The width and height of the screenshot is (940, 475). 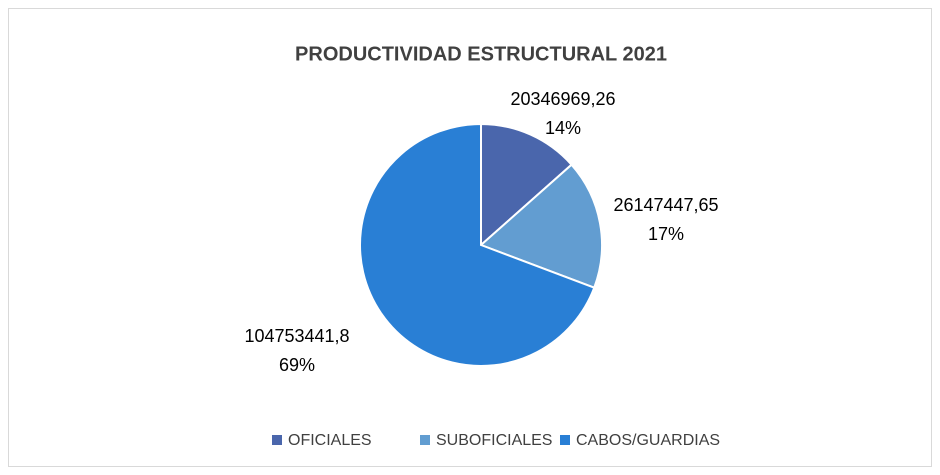 I want to click on data-label: 104753441,8, so click(x=296, y=336).